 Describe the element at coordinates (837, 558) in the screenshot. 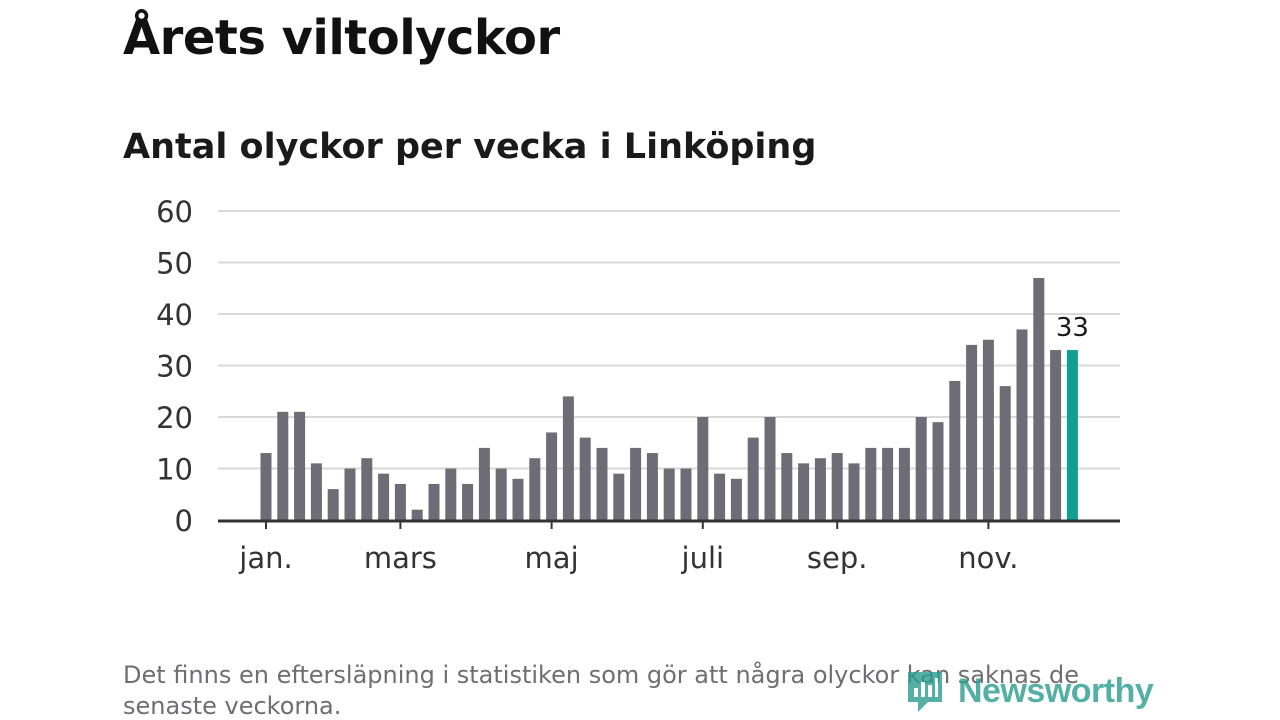

I see `x-tick-label: sep.` at that location.